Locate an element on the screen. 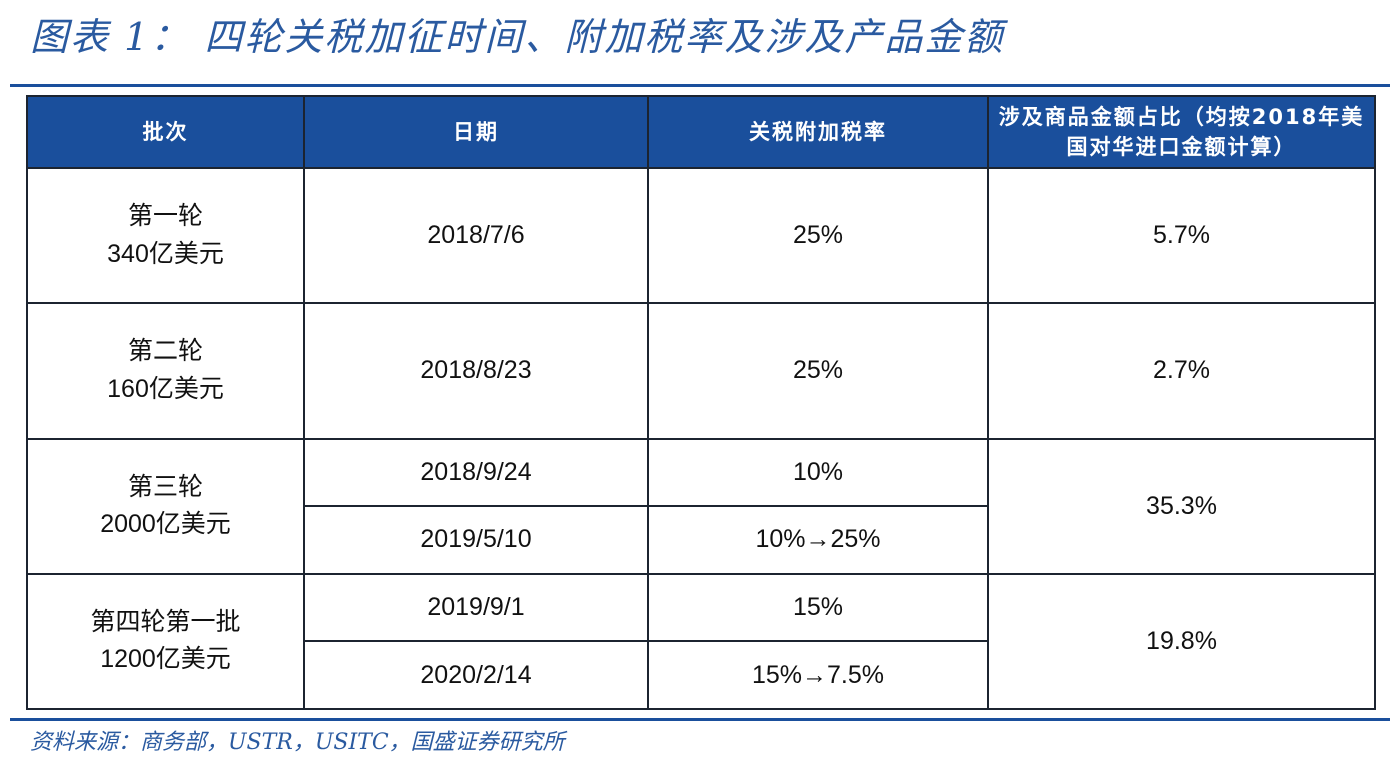  date-cell: 2018/9/24 is located at coordinates (476, 472).